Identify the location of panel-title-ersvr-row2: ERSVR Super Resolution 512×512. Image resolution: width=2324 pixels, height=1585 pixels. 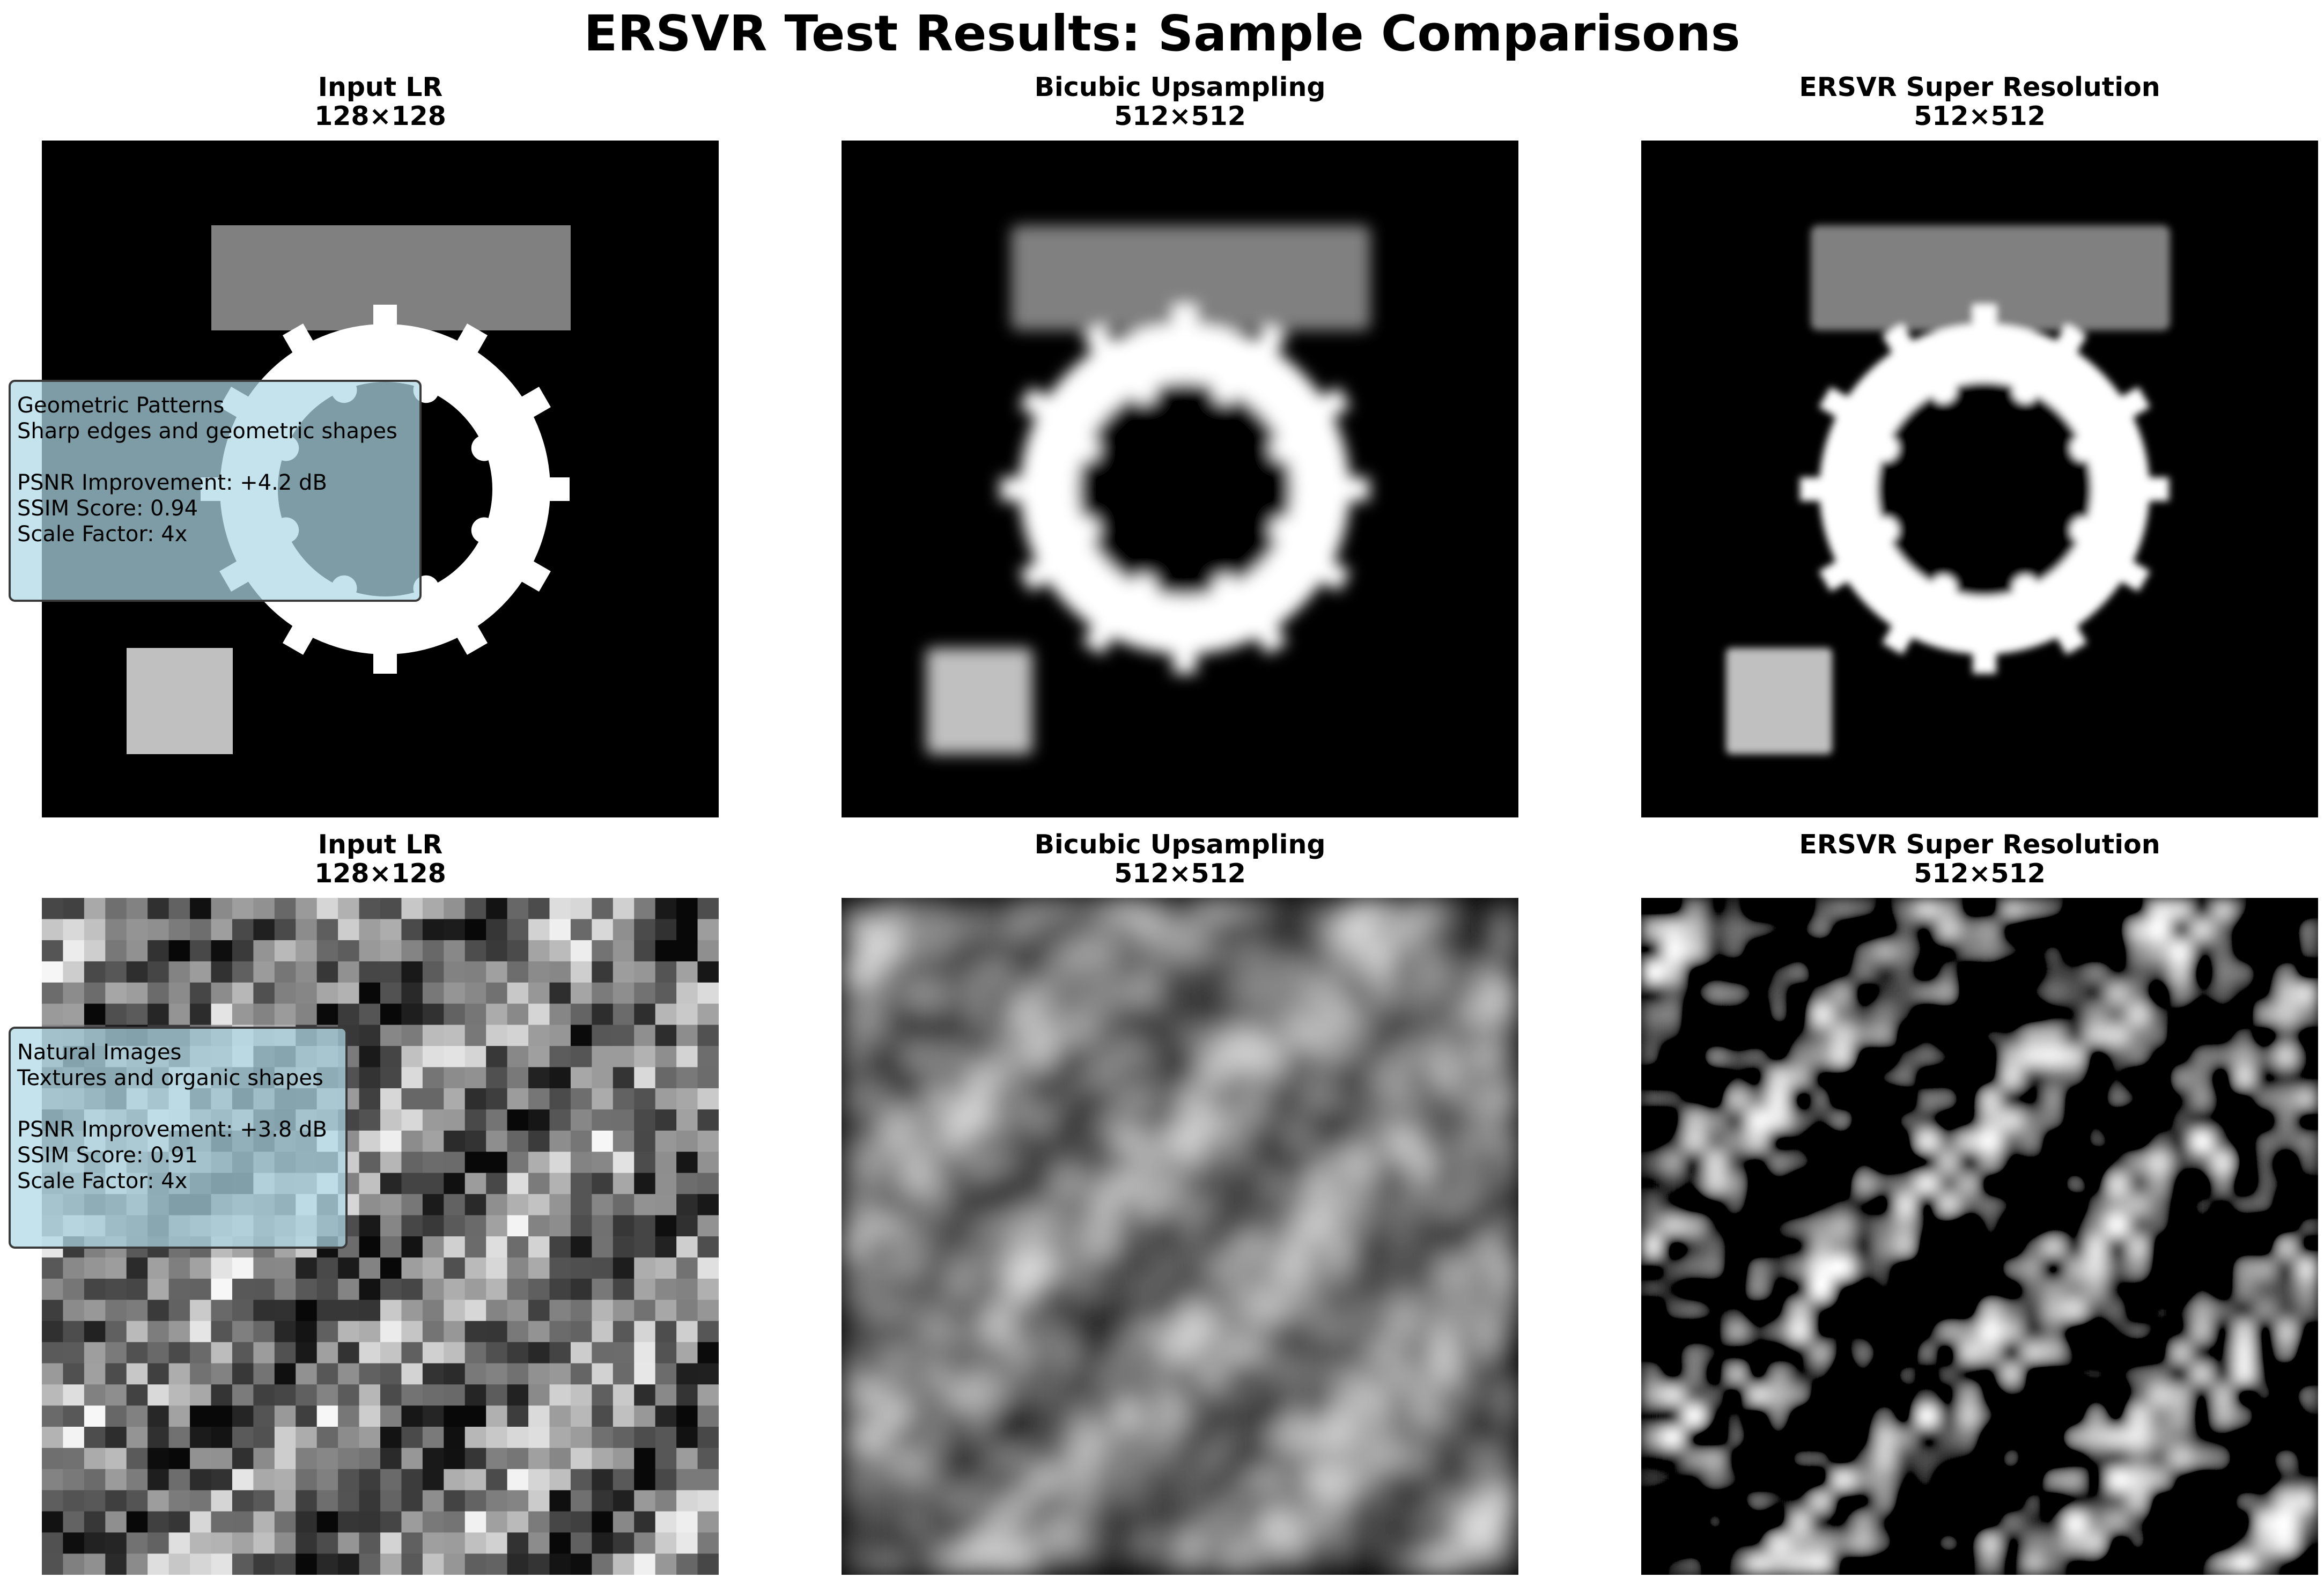
(1980, 859).